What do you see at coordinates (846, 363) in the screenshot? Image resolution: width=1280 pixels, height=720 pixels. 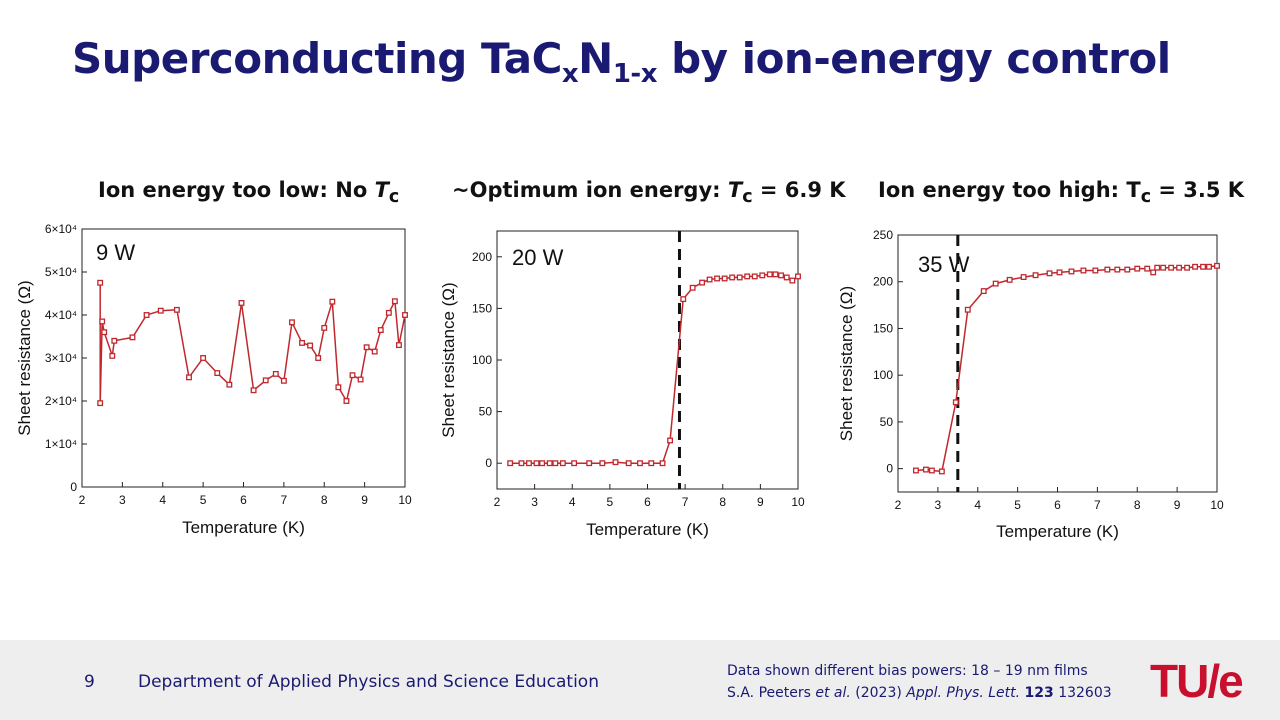 I see `chart3-y-axis-label: Sheet resistance (Ω)` at bounding box center [846, 363].